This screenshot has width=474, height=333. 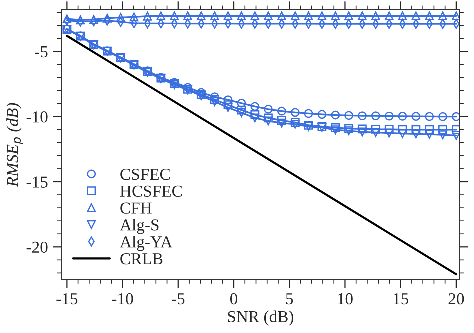 What do you see at coordinates (234, 299) in the screenshot?
I see `x-tick-label: 0` at bounding box center [234, 299].